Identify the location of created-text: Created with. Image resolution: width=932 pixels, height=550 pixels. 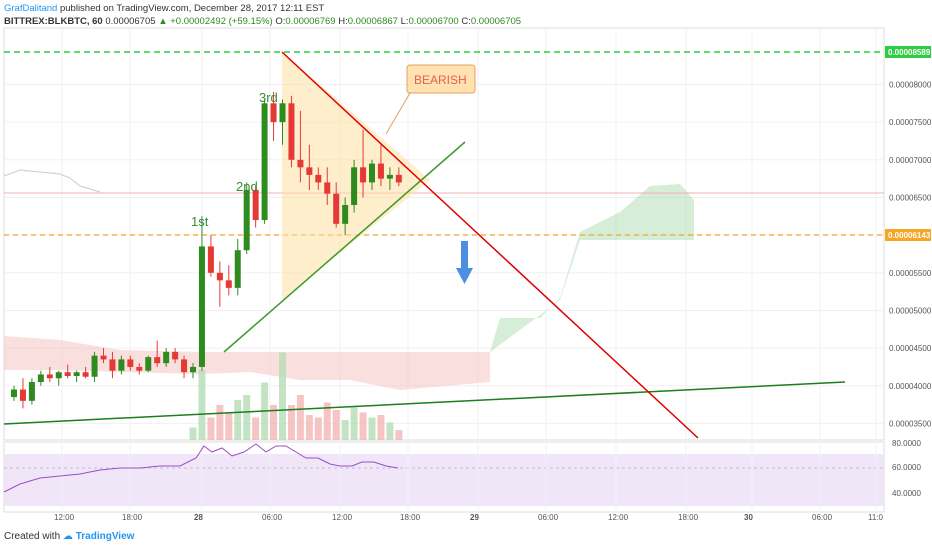
(32, 536).